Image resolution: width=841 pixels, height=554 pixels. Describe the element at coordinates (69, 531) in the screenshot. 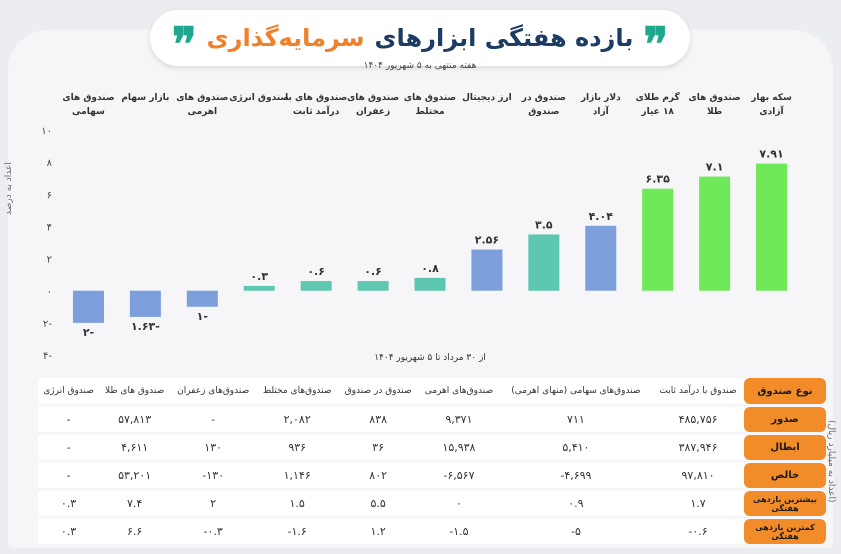

I see `table-cell: ۰.۳` at that location.